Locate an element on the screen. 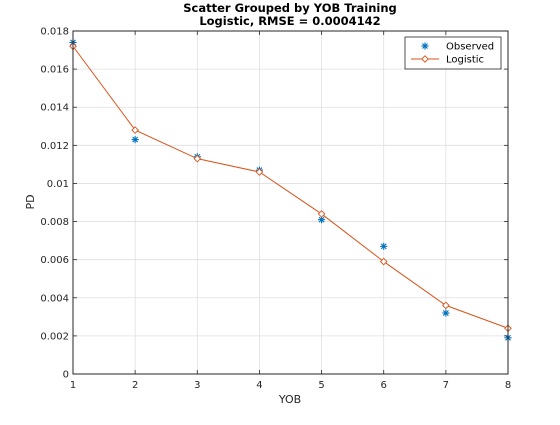 The height and width of the screenshot is (425, 560). x-tick-label: 1 is located at coordinates (73, 385).